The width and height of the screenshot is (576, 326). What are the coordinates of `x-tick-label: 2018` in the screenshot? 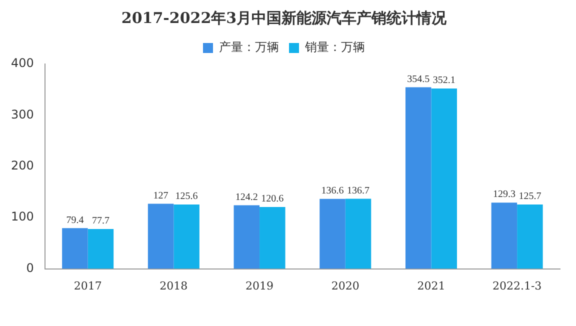 It's located at (174, 285).